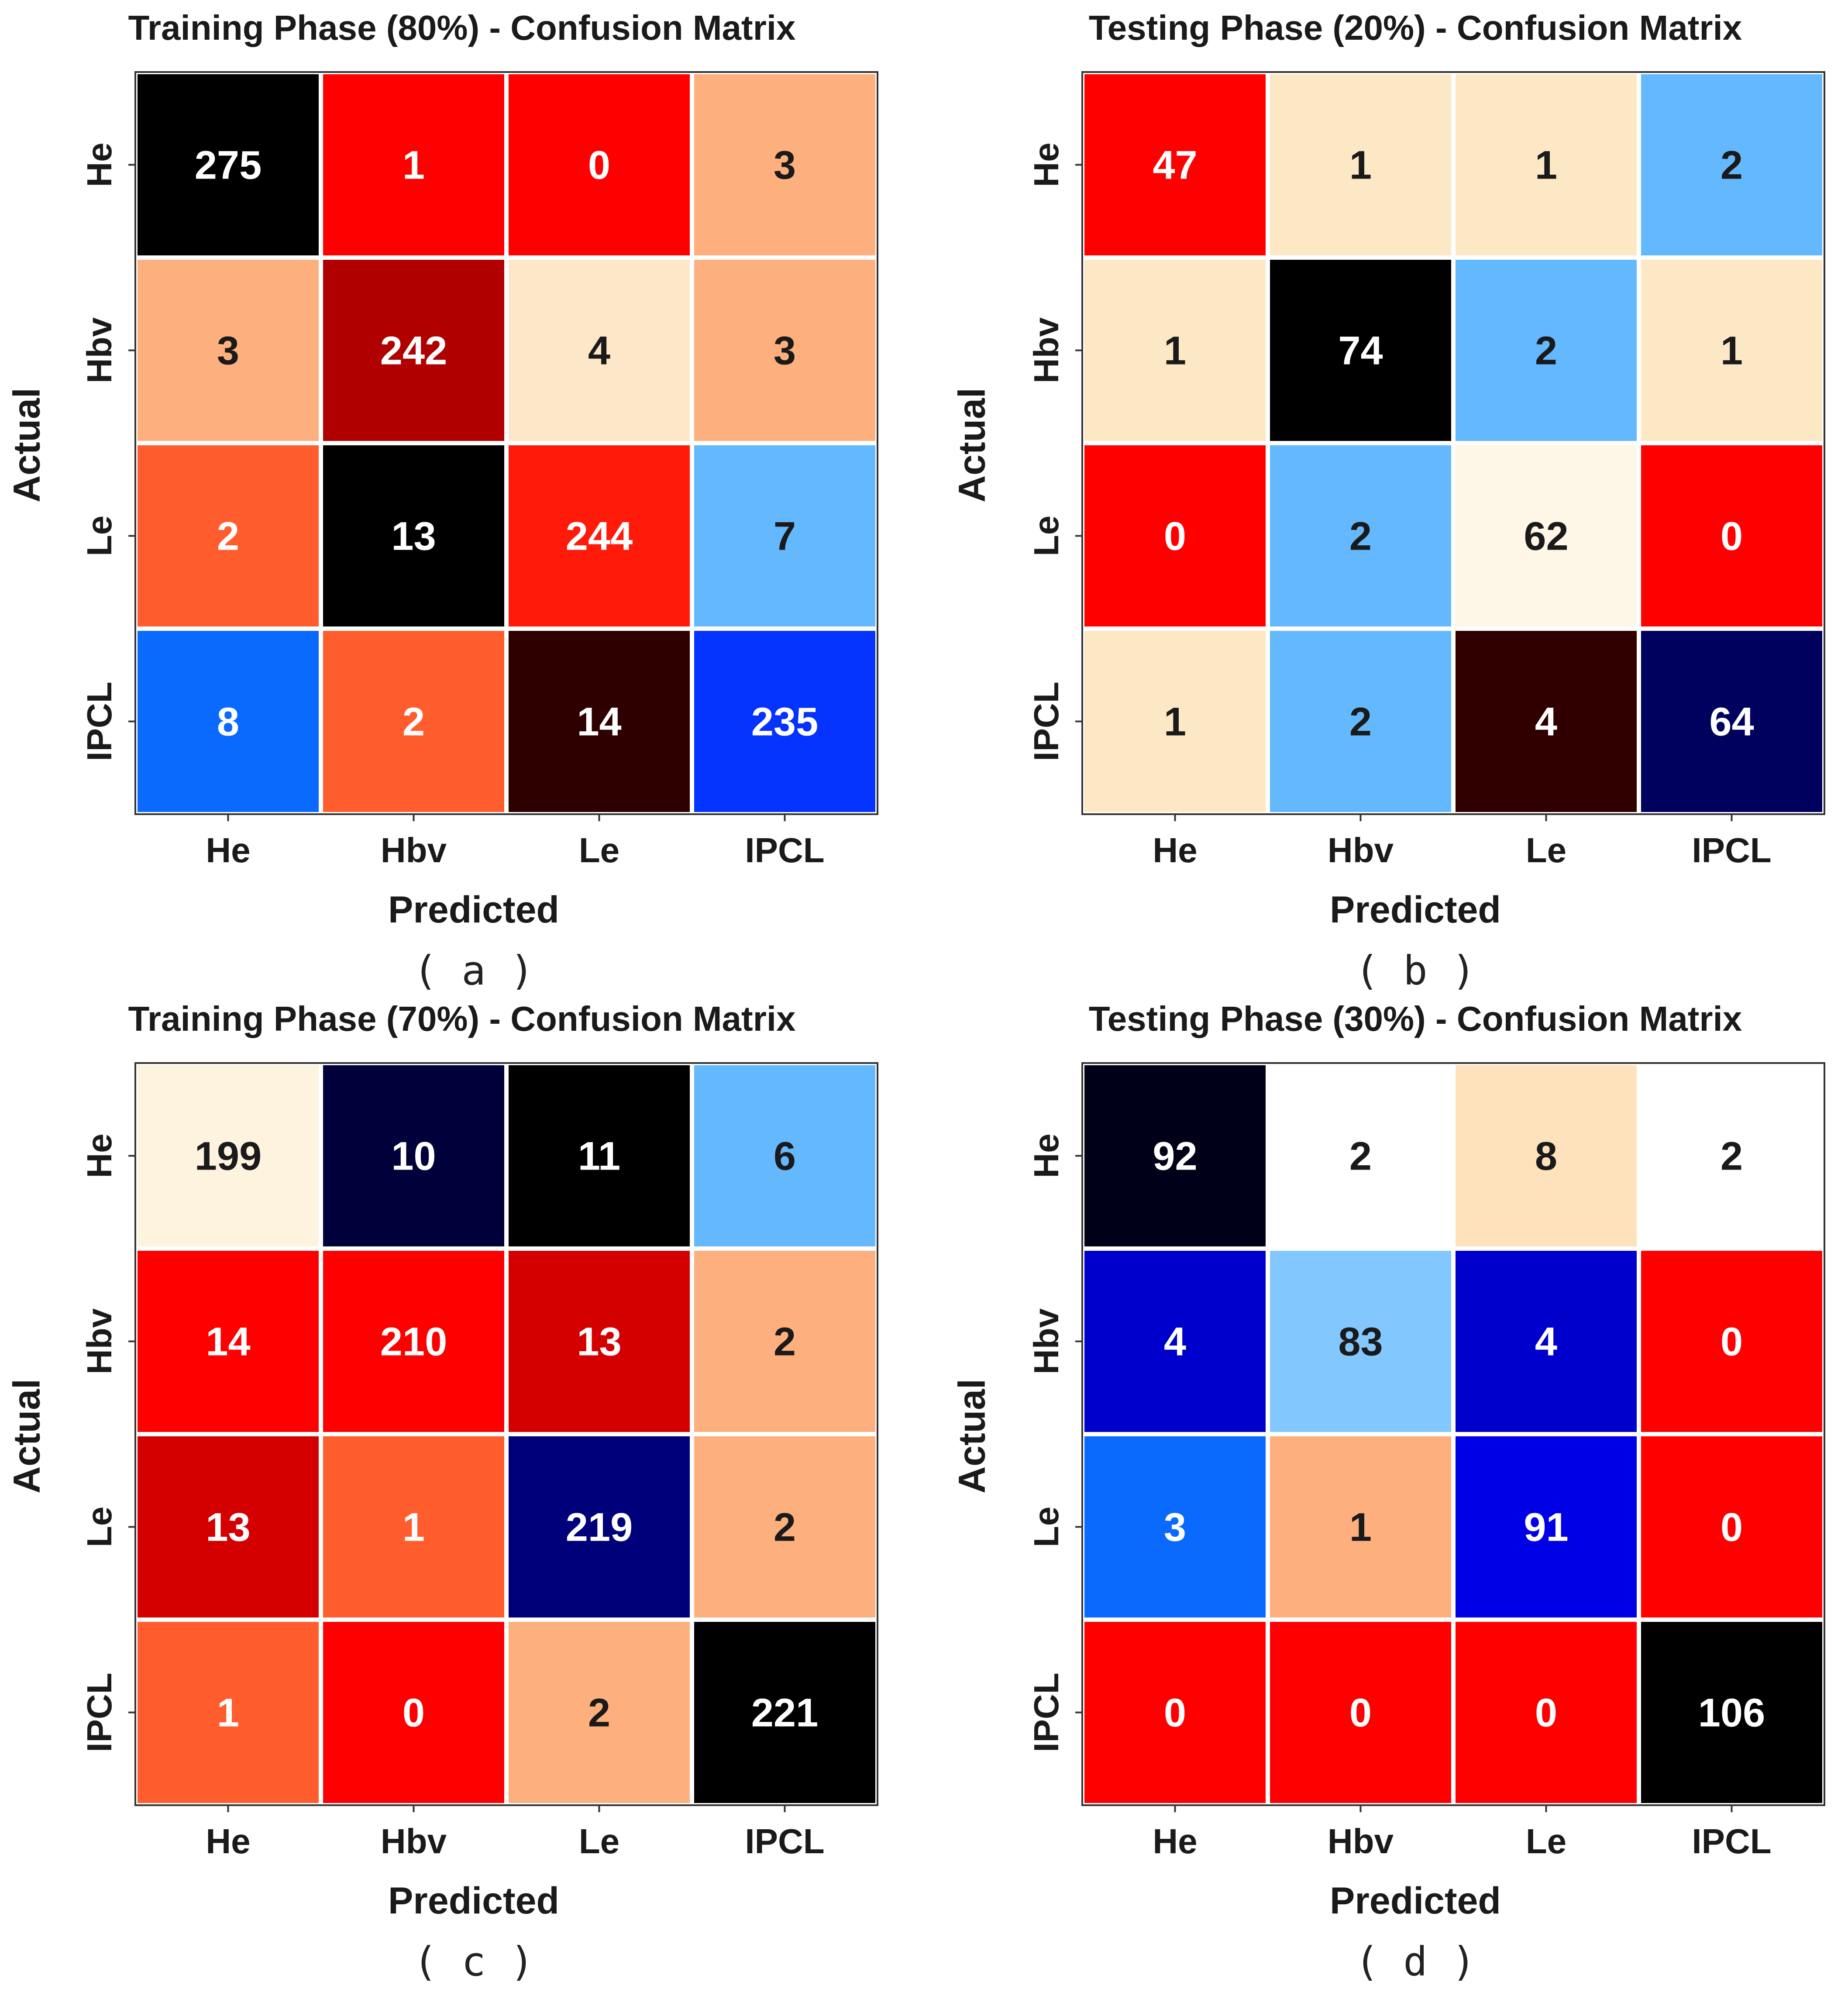  I want to click on cell-value-label: 199, so click(228, 1156).